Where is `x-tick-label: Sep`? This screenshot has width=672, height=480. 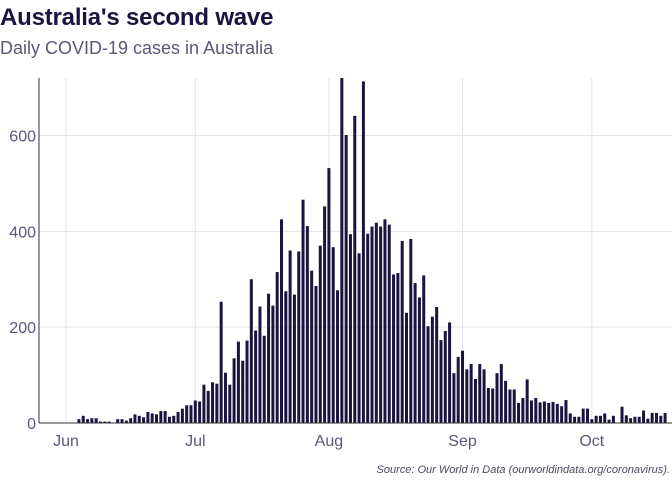 x-tick-label: Sep is located at coordinates (462, 441).